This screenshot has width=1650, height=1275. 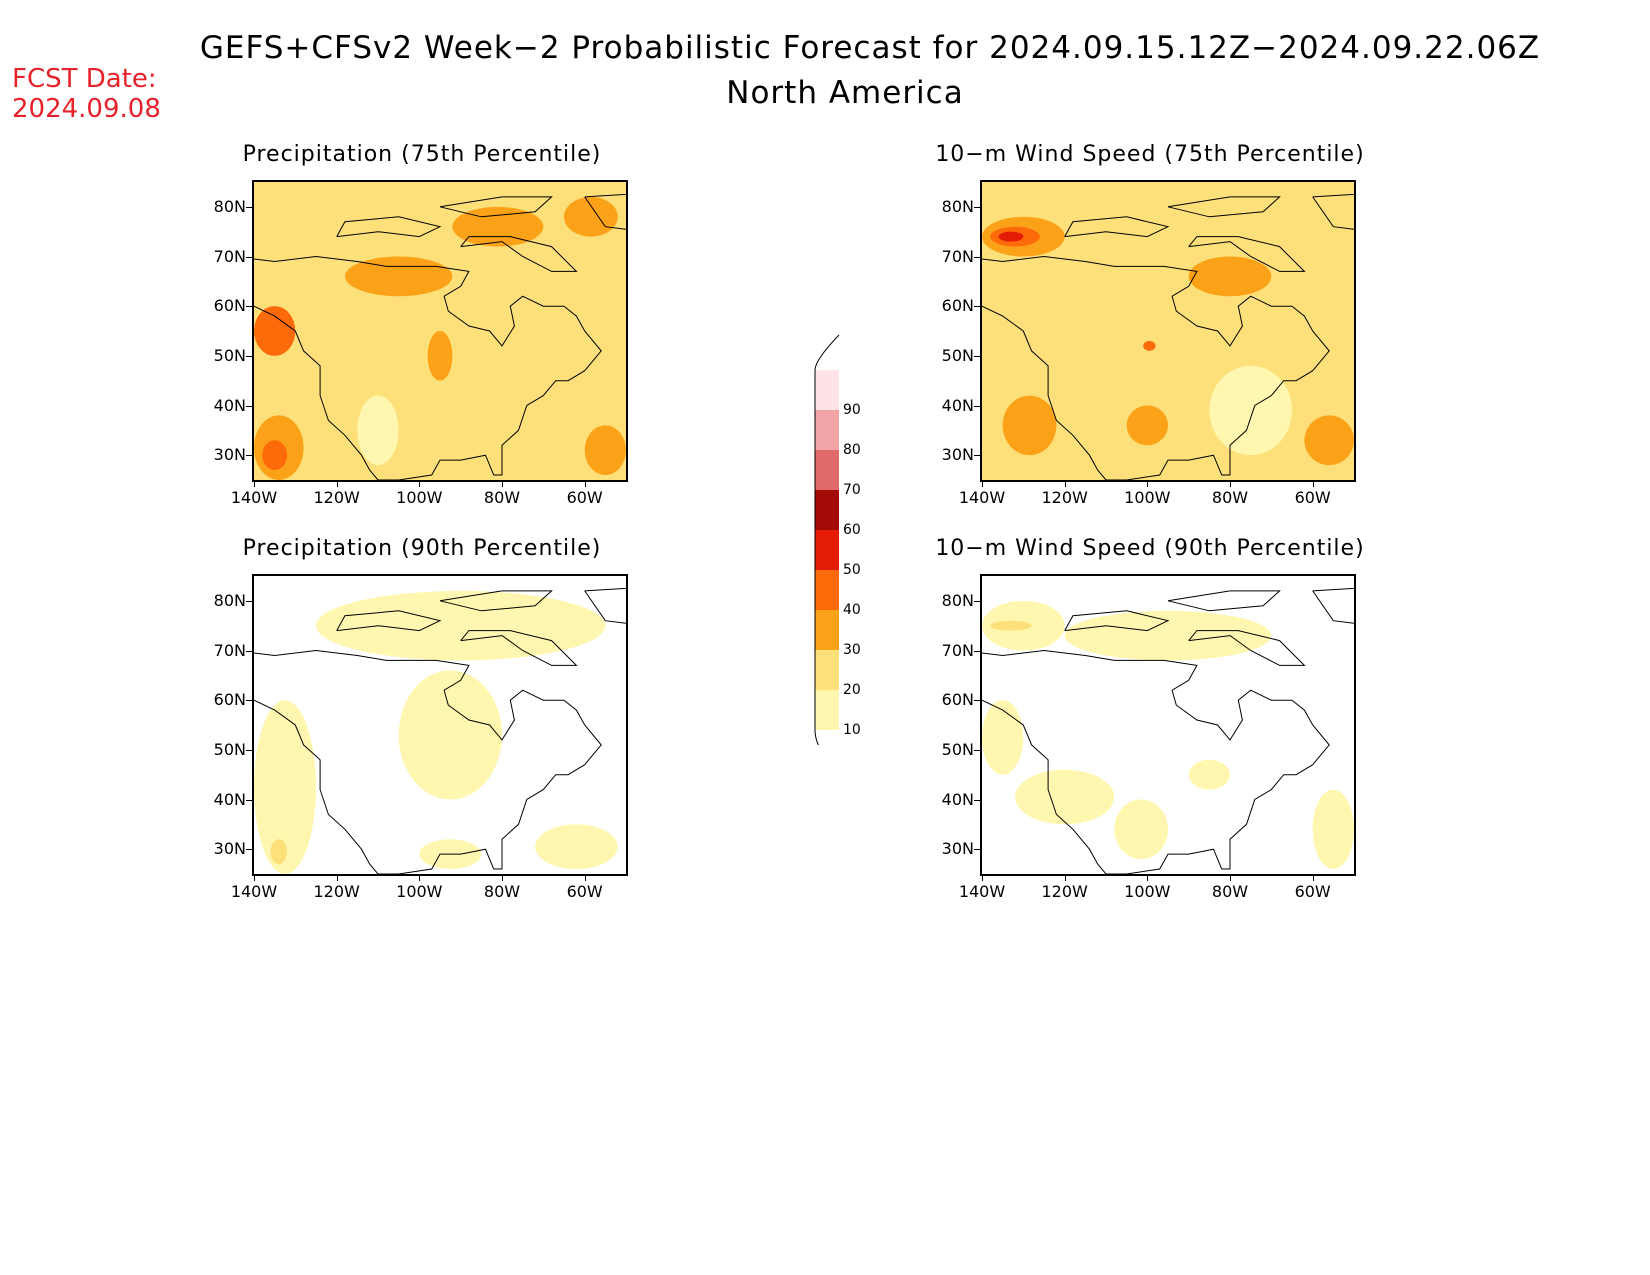 What do you see at coordinates (584, 497) in the screenshot?
I see `lon-label: 60W` at bounding box center [584, 497].